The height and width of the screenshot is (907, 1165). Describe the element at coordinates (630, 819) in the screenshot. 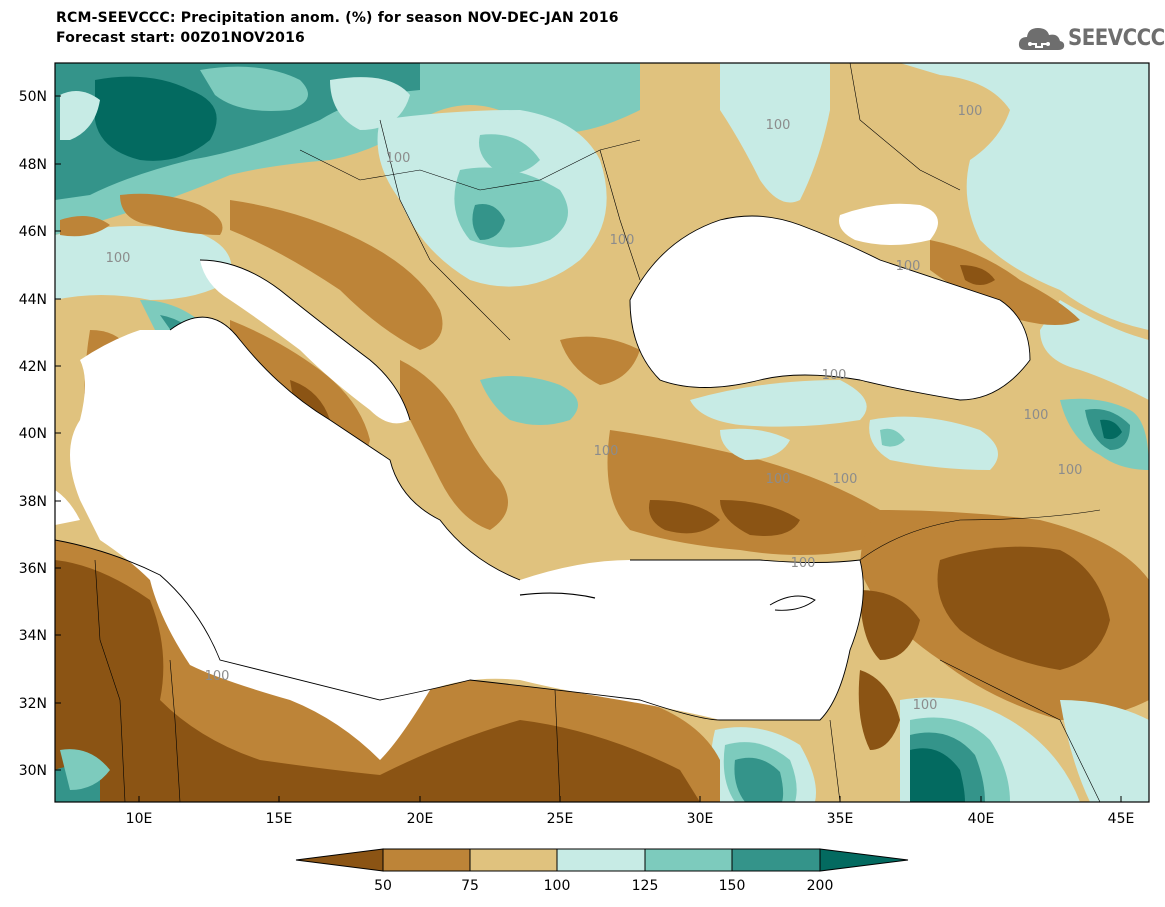

I see `longitude-labels: 10E 15E 20E 25E 30E 35E 40E 45E` at that location.